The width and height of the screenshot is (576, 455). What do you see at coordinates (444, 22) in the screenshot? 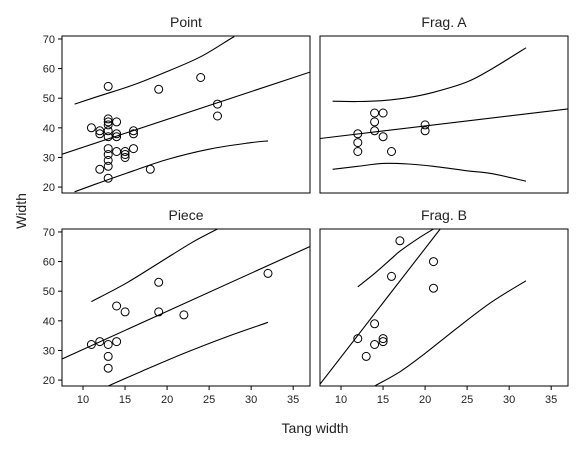
I see `panel-title: Frag. A` at bounding box center [444, 22].